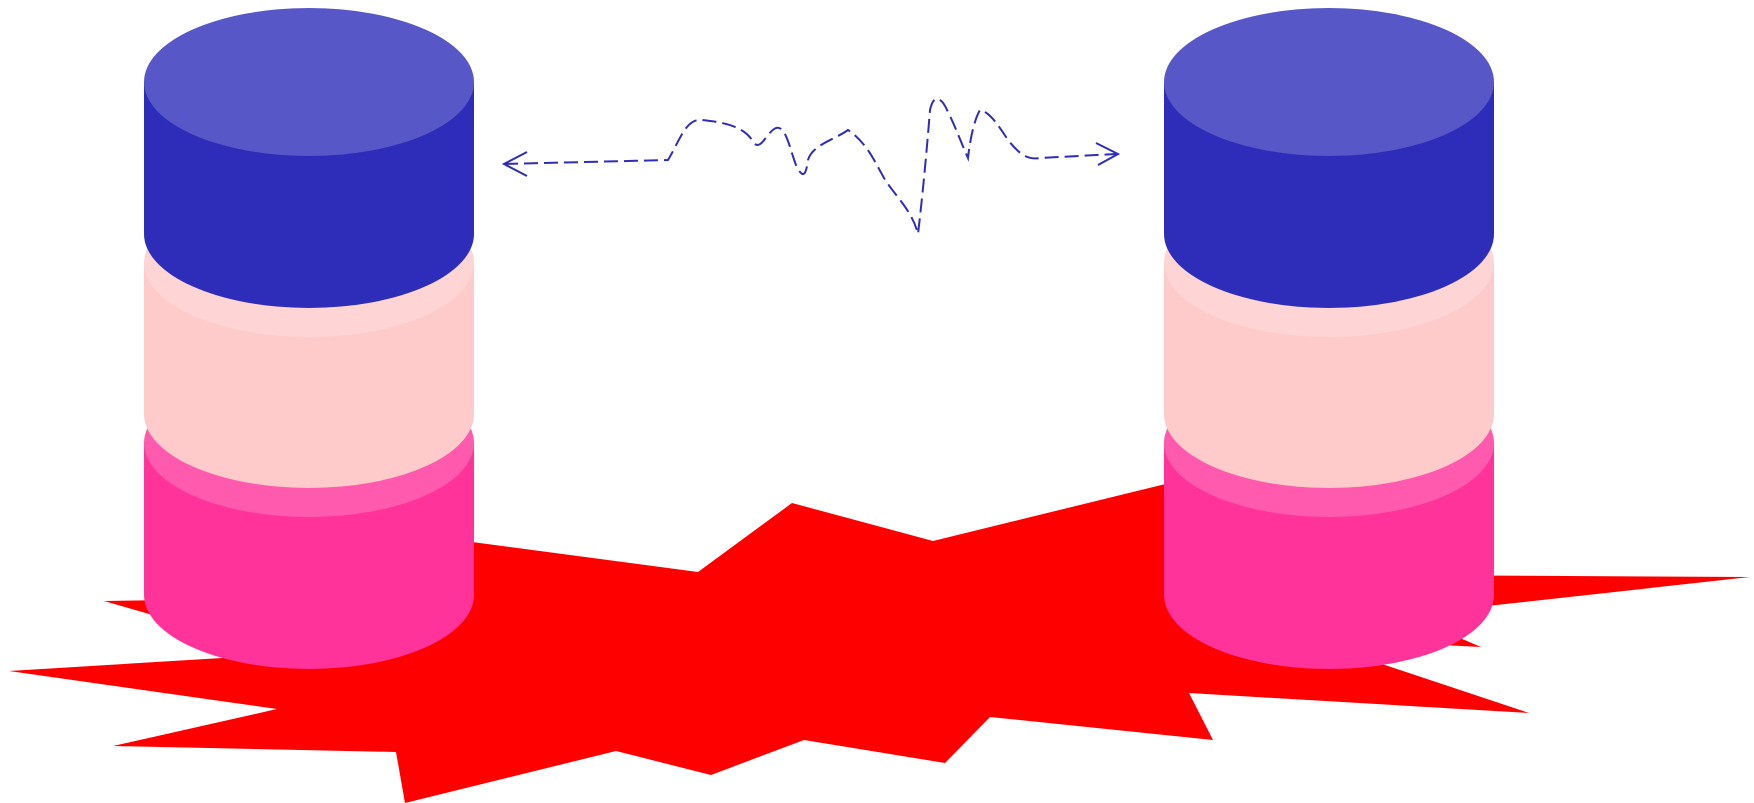  What do you see at coordinates (1108, 154) in the screenshot?
I see `right-arrowhead` at bounding box center [1108, 154].